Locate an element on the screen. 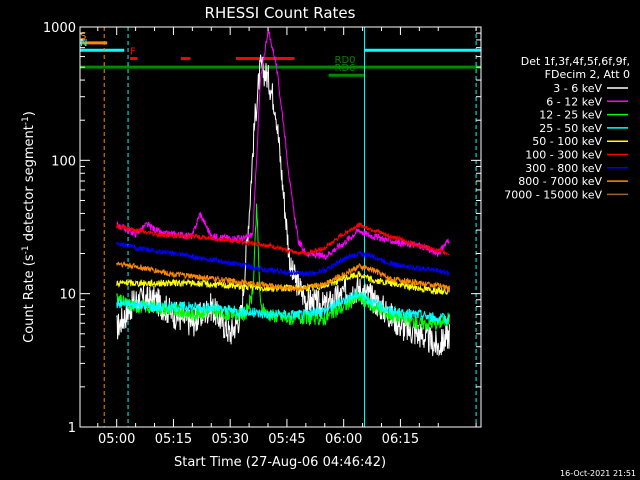 Image resolution: width=640 pixels, height=480 pixels. legend-header-line-1: Det 1f,3f,4f,5f,6f,9f, is located at coordinates (575, 61).